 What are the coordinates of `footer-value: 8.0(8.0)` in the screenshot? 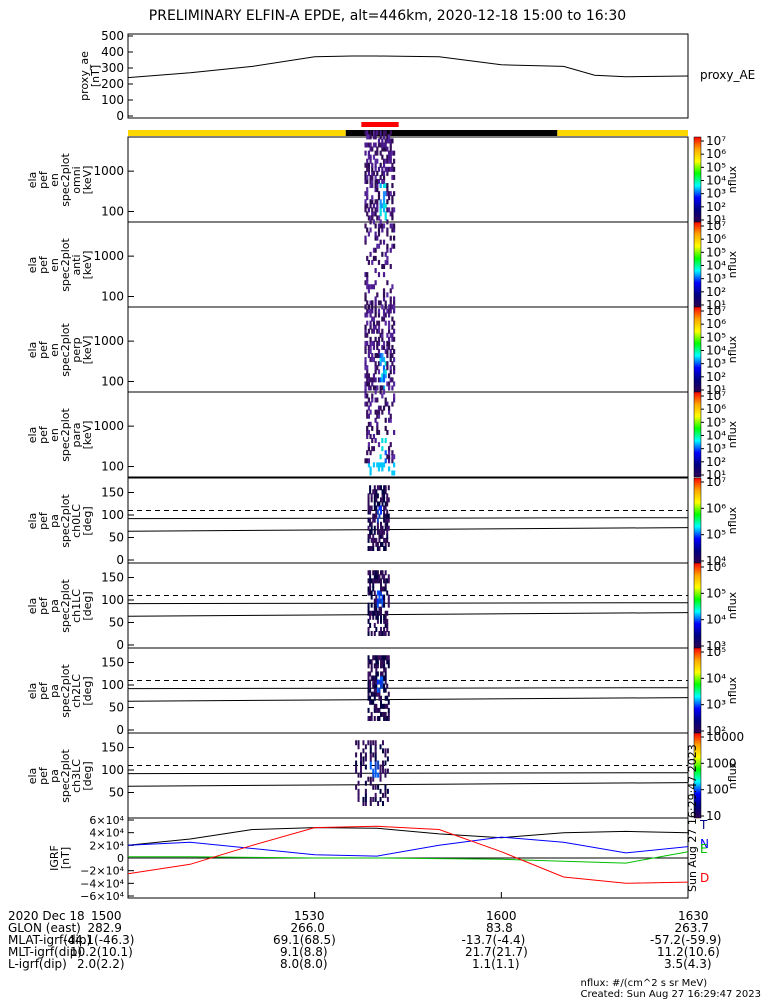 It's located at (304, 964).